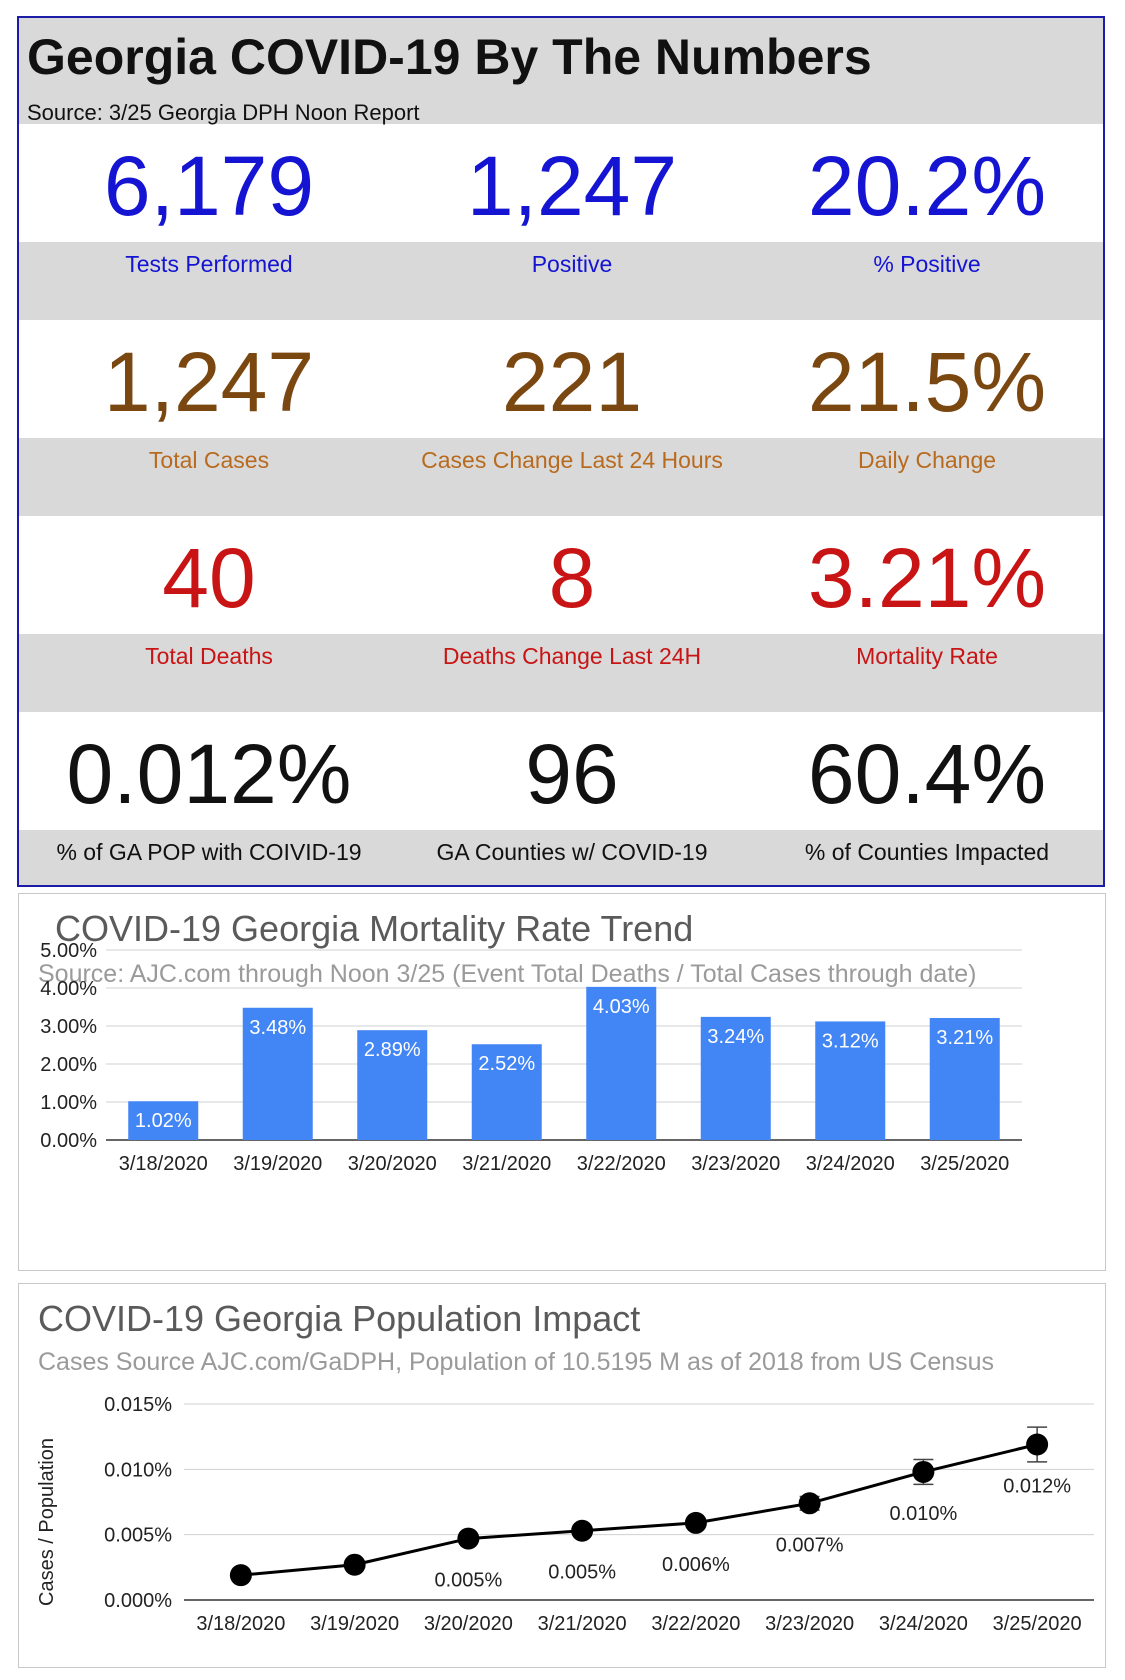  Describe the element at coordinates (696, 1565) in the screenshot. I see `data-label: 0.006%` at that location.